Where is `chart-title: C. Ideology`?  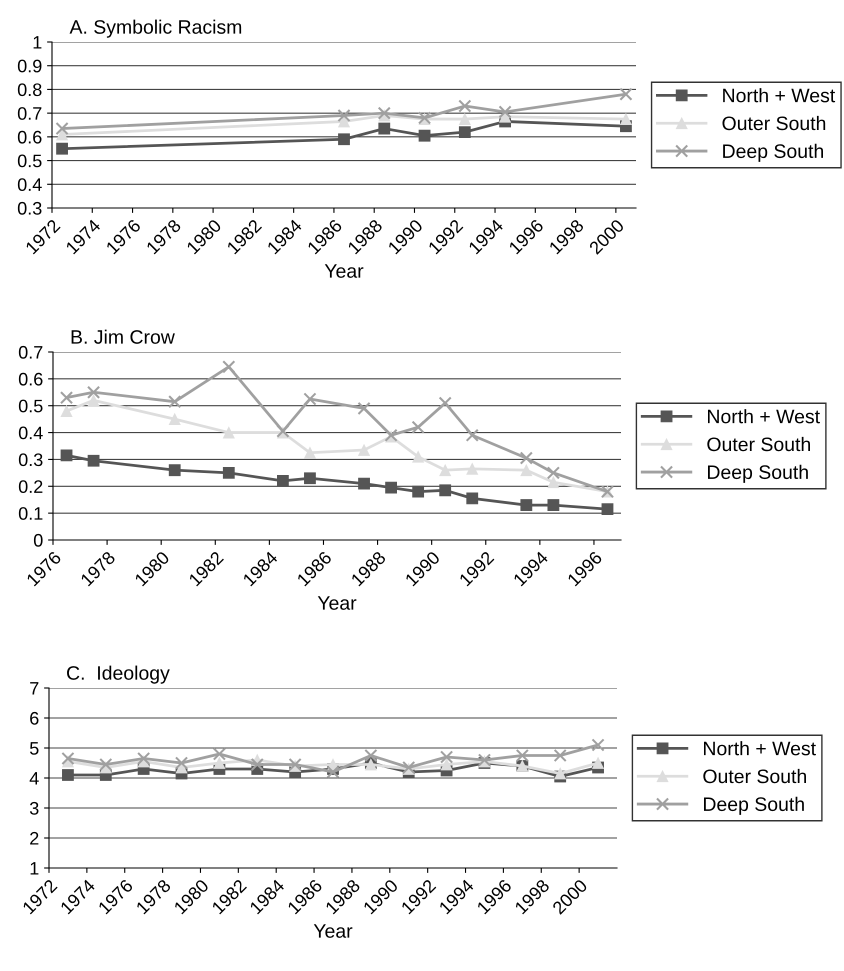
chart-title: C. Ideology is located at coordinates (118, 675).